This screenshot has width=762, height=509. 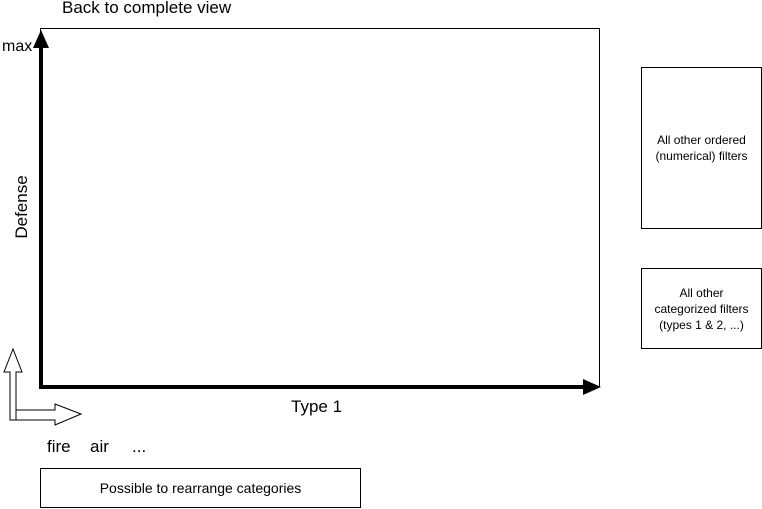 I want to click on rearrange-categories-note: Possible to rearrange categories, so click(x=200, y=488).